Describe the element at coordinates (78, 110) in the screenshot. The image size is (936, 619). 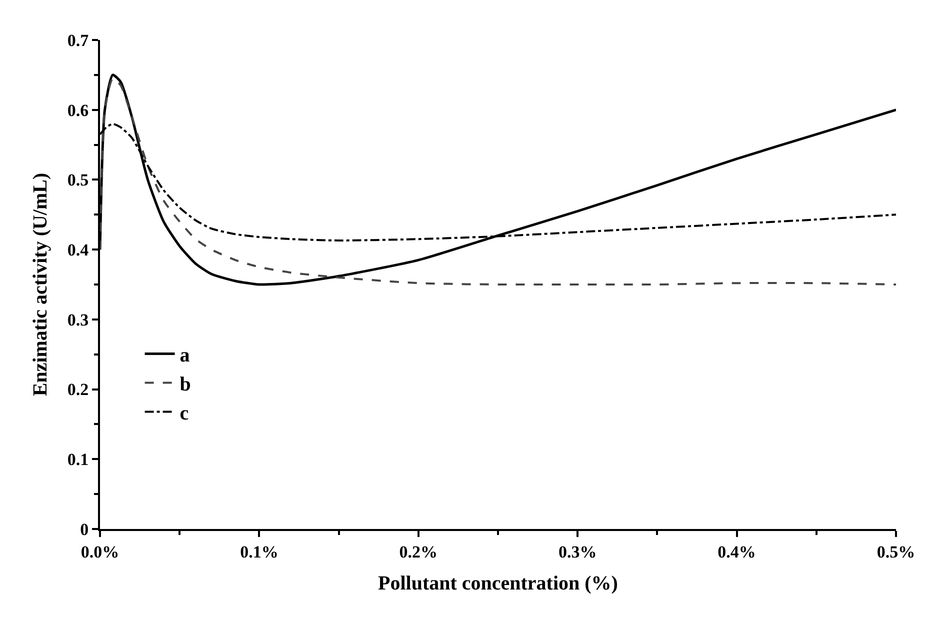
I see `y-tick-label: 0.6` at that location.